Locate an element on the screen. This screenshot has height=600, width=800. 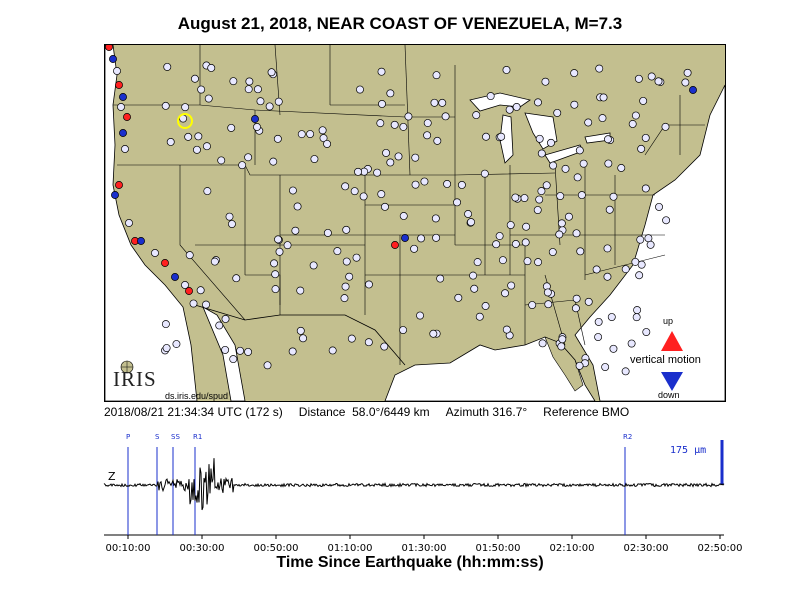
tick-label: 02:30:00 is located at coordinates (646, 548).